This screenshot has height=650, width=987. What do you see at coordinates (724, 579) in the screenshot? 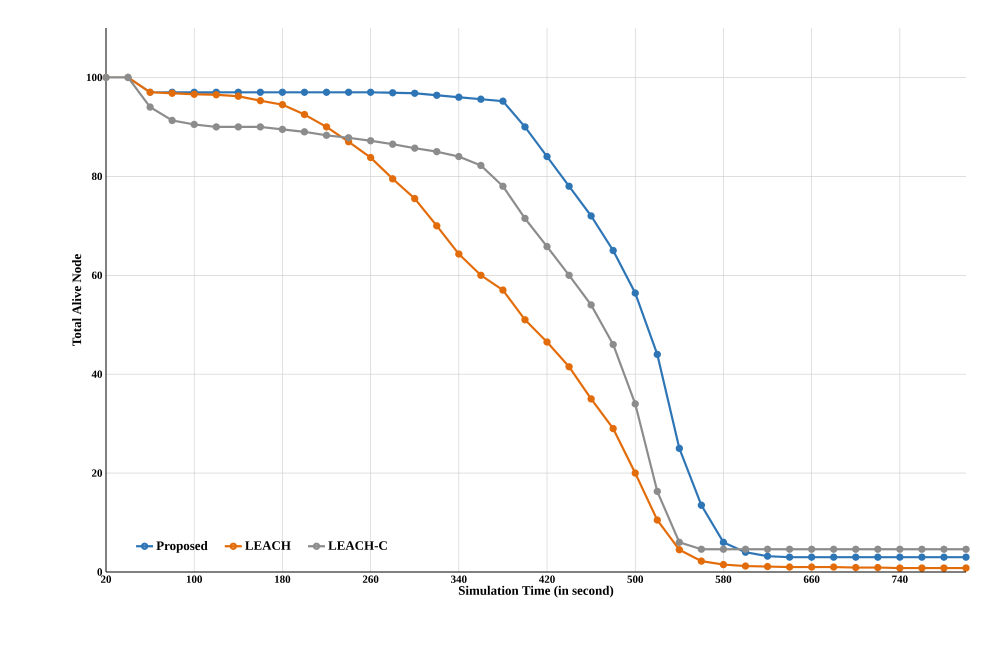
I see `x-tick-label: 580` at bounding box center [724, 579].